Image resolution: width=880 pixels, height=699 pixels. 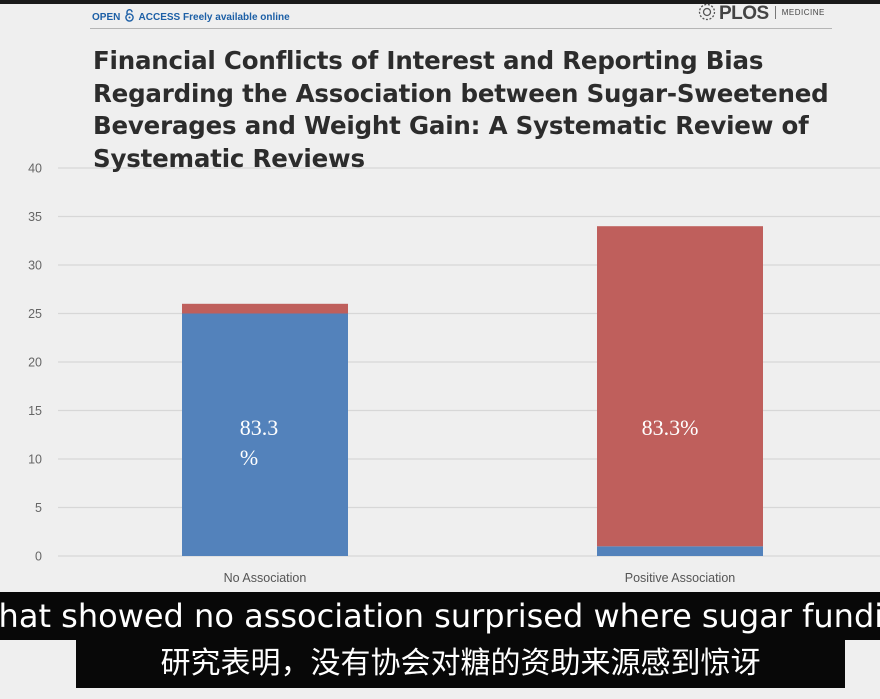 What do you see at coordinates (265, 578) in the screenshot?
I see `x-category-label: No Association` at bounding box center [265, 578].